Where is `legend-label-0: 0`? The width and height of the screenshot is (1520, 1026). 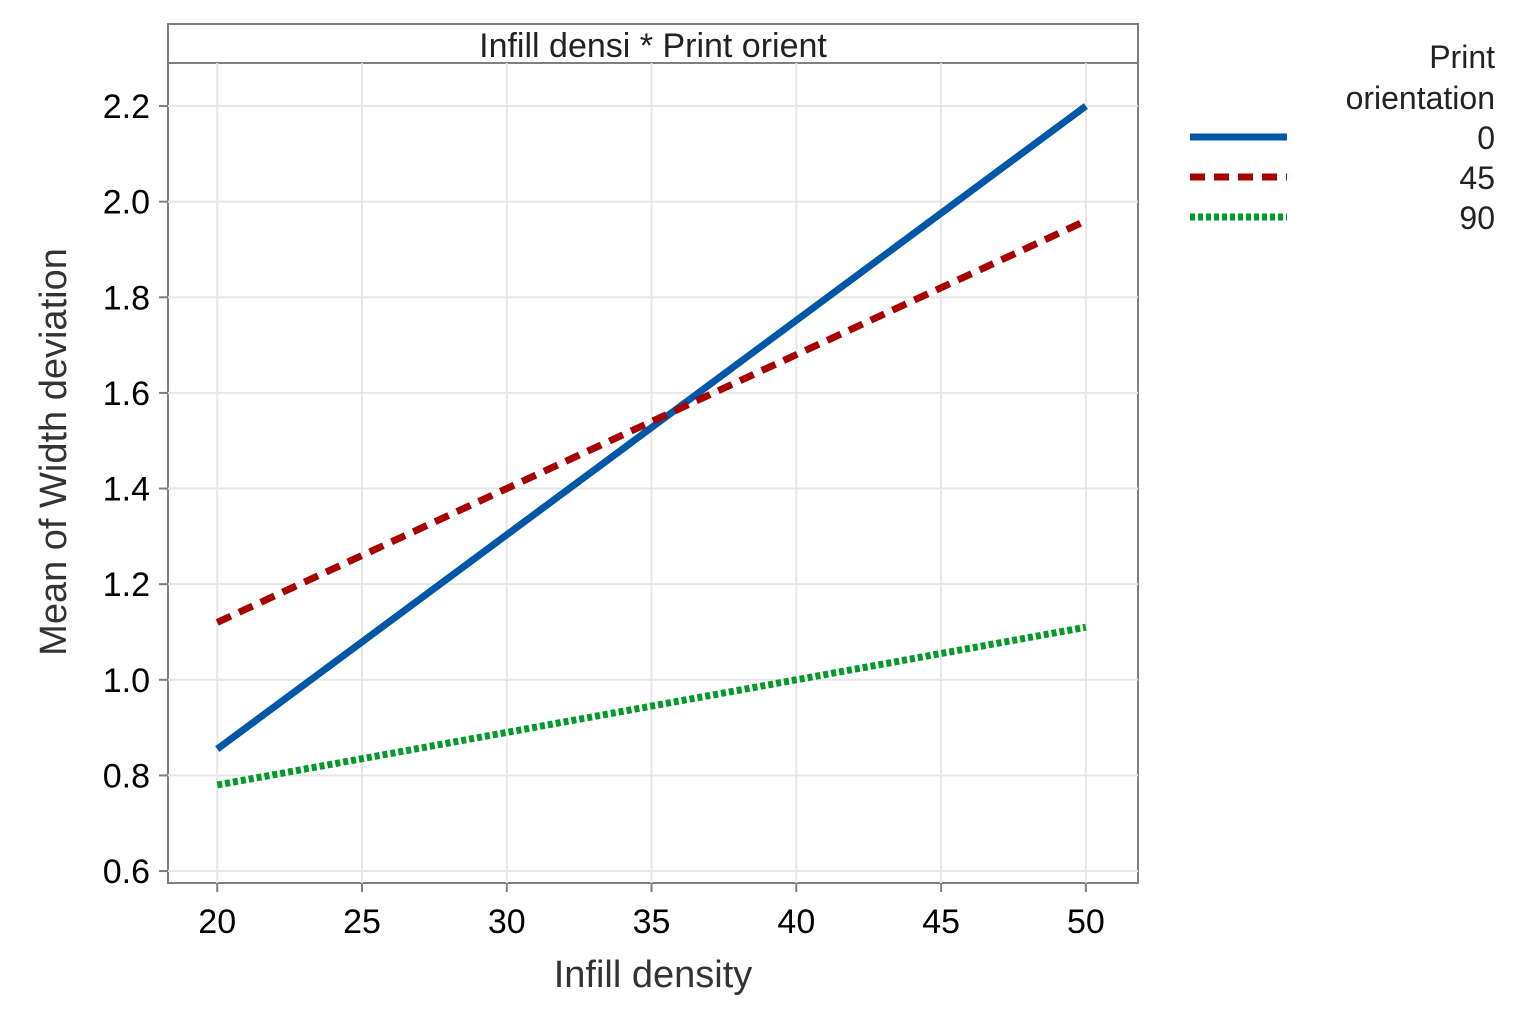 legend-label-0: 0 is located at coordinates (1486, 138).